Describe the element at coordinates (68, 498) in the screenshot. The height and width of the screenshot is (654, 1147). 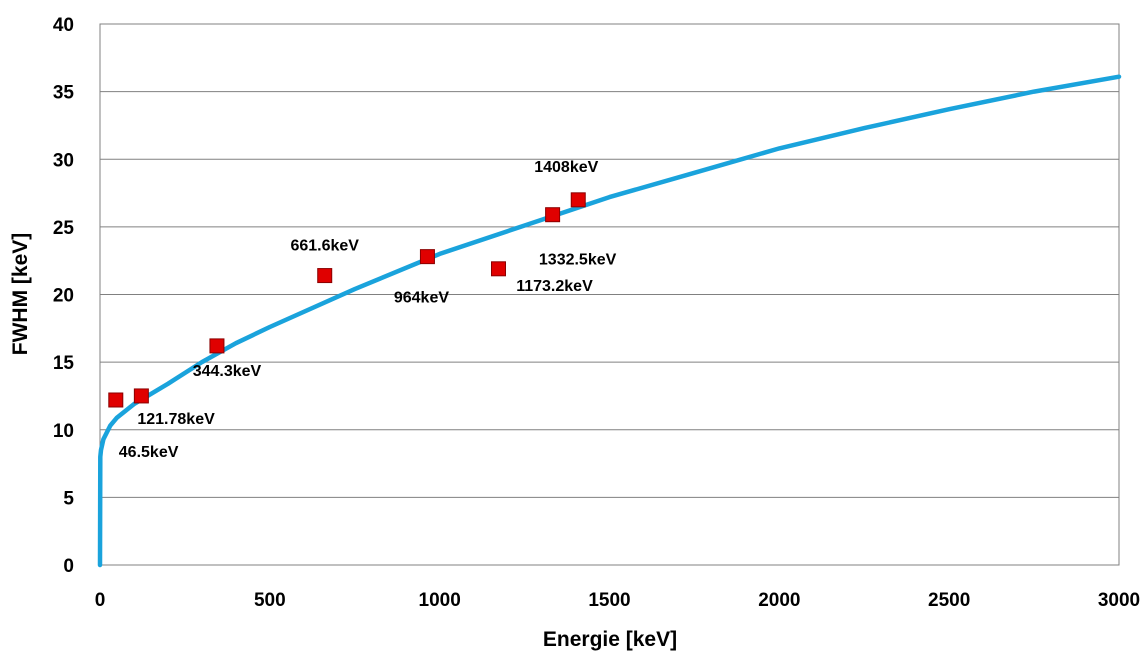
I see `y-tick-label: 5` at that location.